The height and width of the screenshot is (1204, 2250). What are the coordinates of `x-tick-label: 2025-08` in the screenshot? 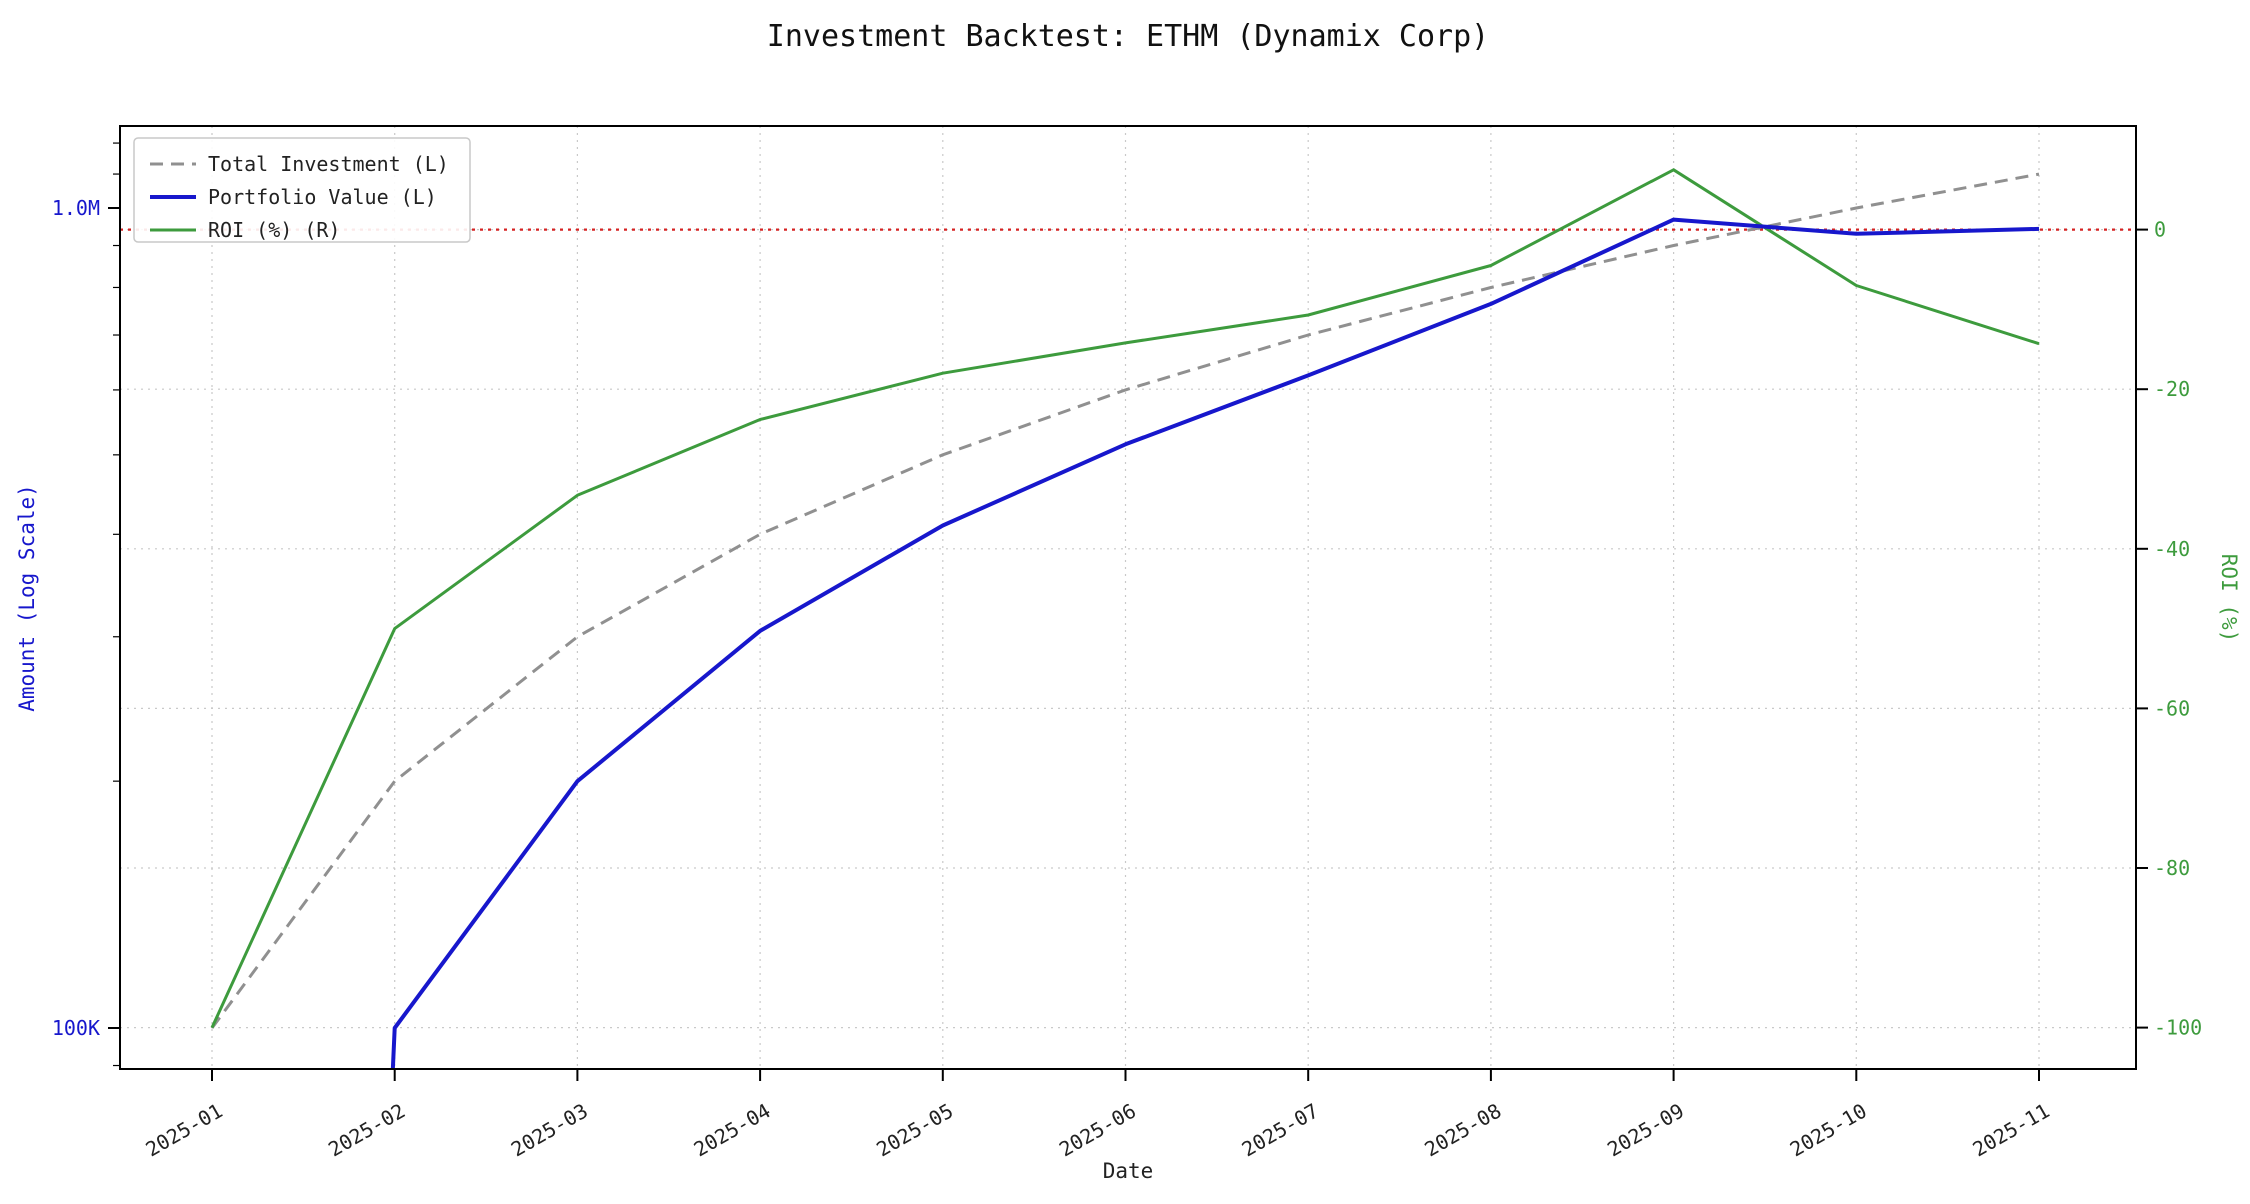 It's located at (1462, 1130).